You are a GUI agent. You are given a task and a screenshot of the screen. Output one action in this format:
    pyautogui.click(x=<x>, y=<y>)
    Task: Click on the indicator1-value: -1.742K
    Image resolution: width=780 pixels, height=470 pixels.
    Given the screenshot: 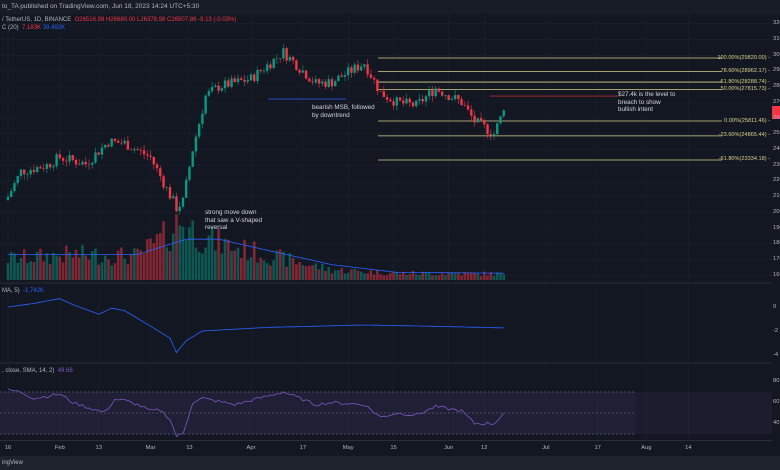 What is the action you would take?
    pyautogui.click(x=34, y=291)
    